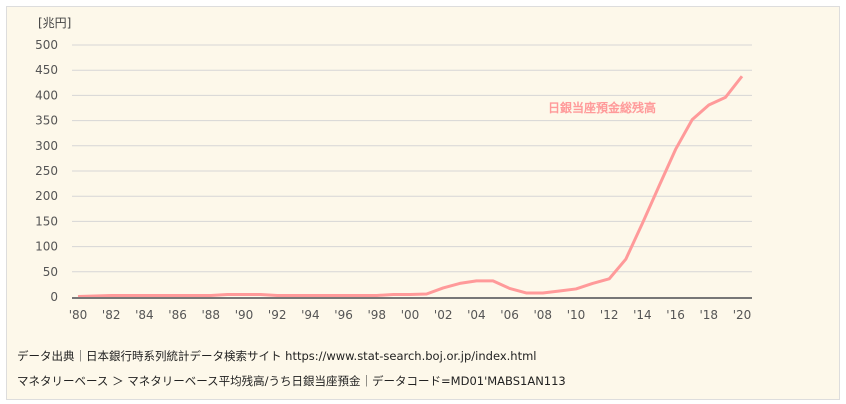 Image resolution: width=846 pixels, height=404 pixels. What do you see at coordinates (144, 315) in the screenshot?
I see `x-tick-label: '84` at bounding box center [144, 315].